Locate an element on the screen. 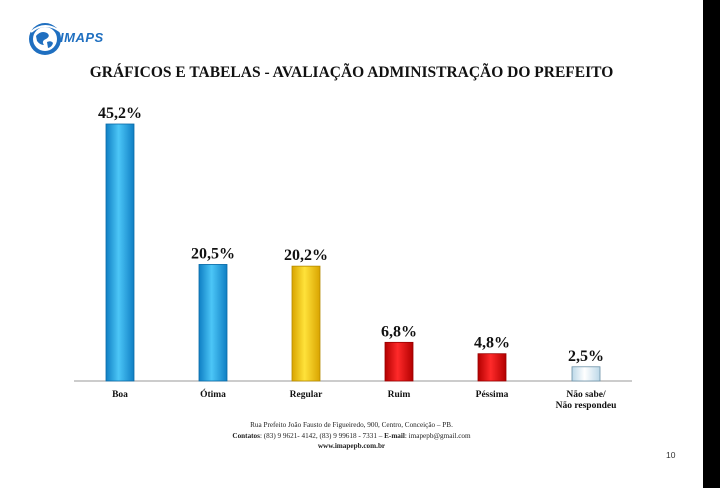  data-label-2: 20,2% is located at coordinates (306, 255).